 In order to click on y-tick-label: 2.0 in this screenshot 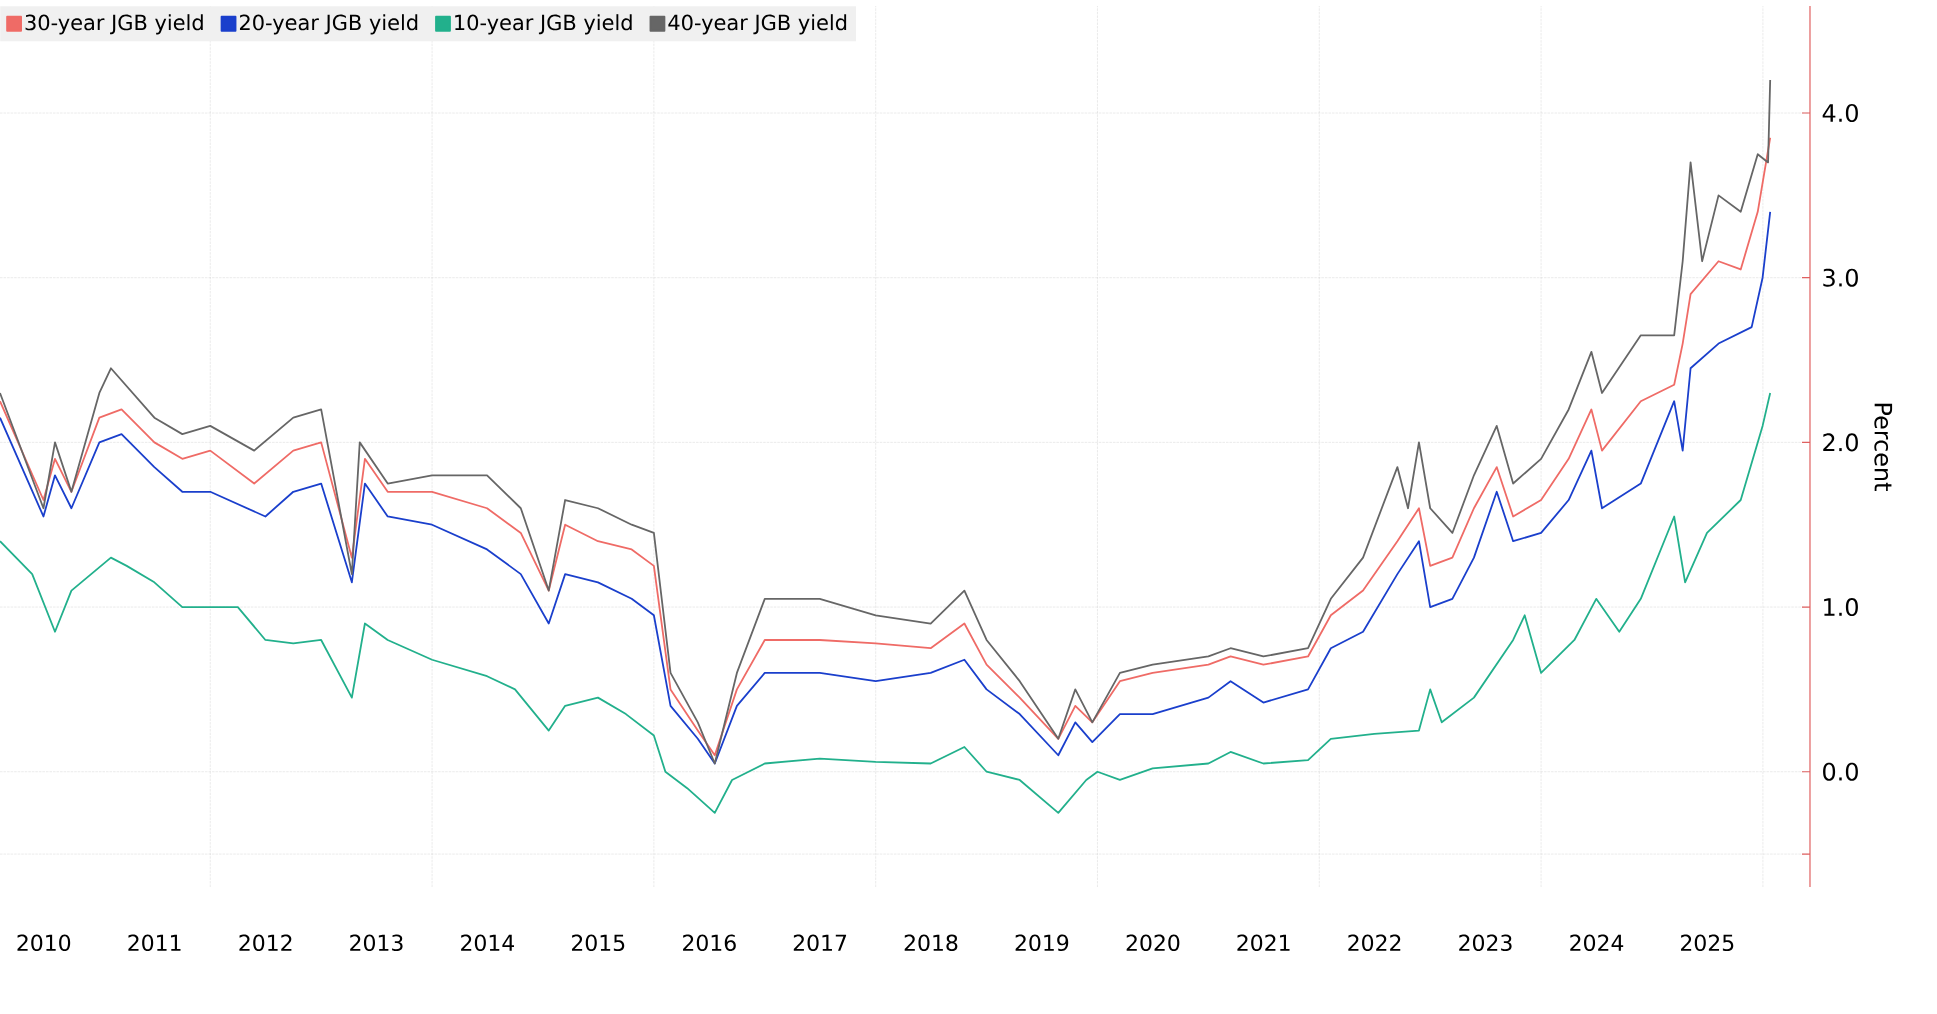, I will do `click(1840, 442)`.